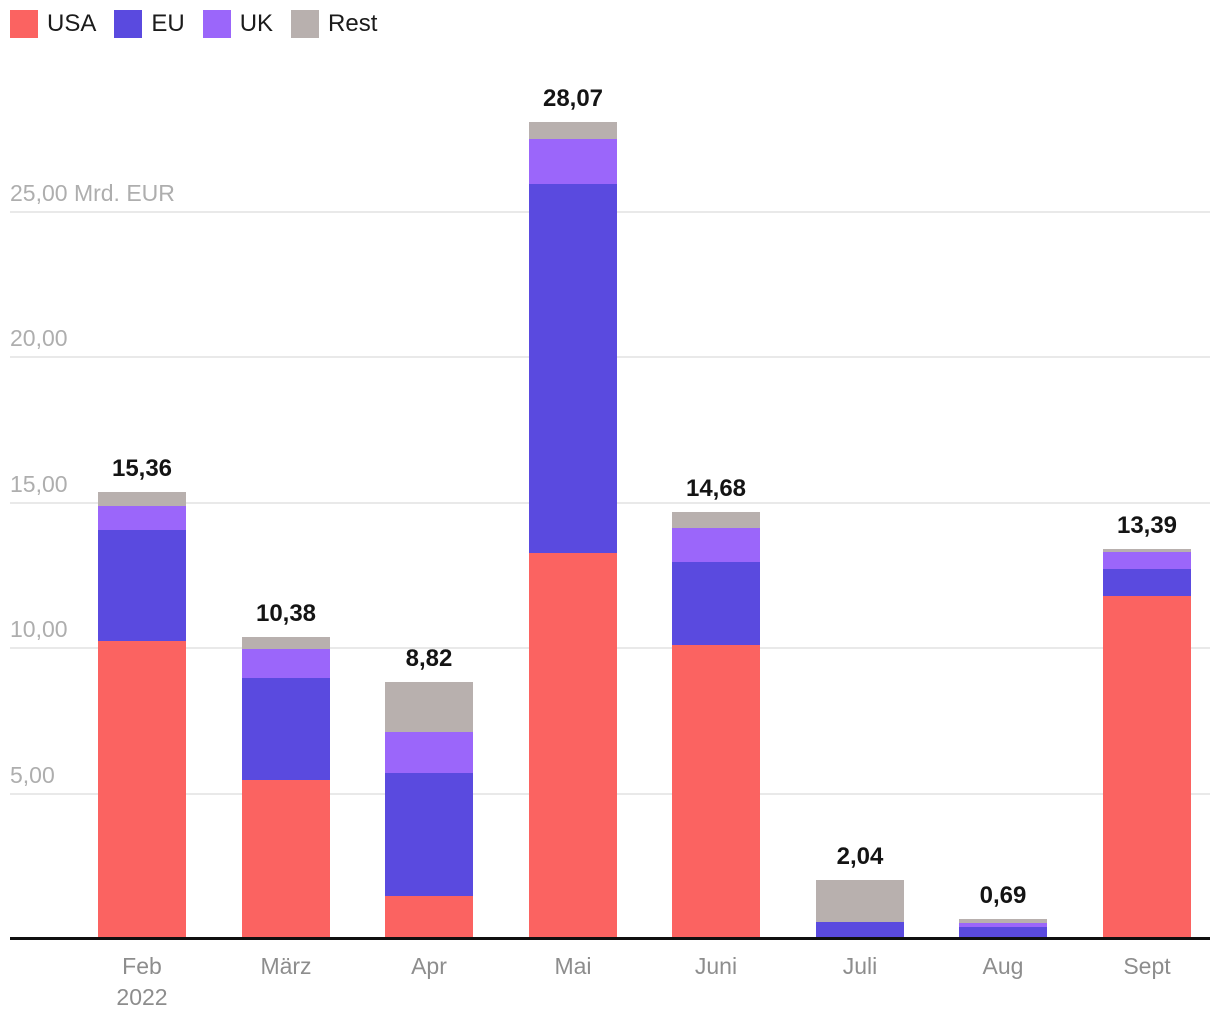 This screenshot has height=1020, width=1220. I want to click on legend-label-rest: Rest, so click(353, 23).